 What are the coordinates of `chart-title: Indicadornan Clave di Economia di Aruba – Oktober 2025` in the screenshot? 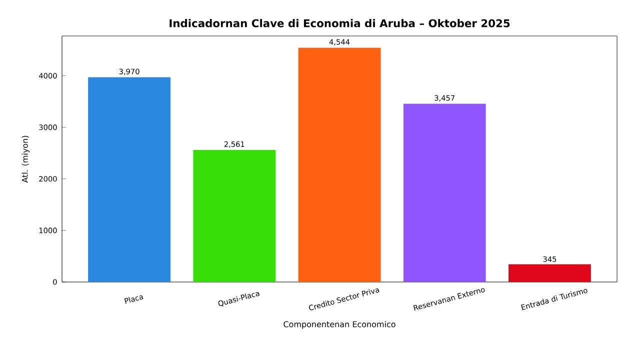 It's located at (340, 23).